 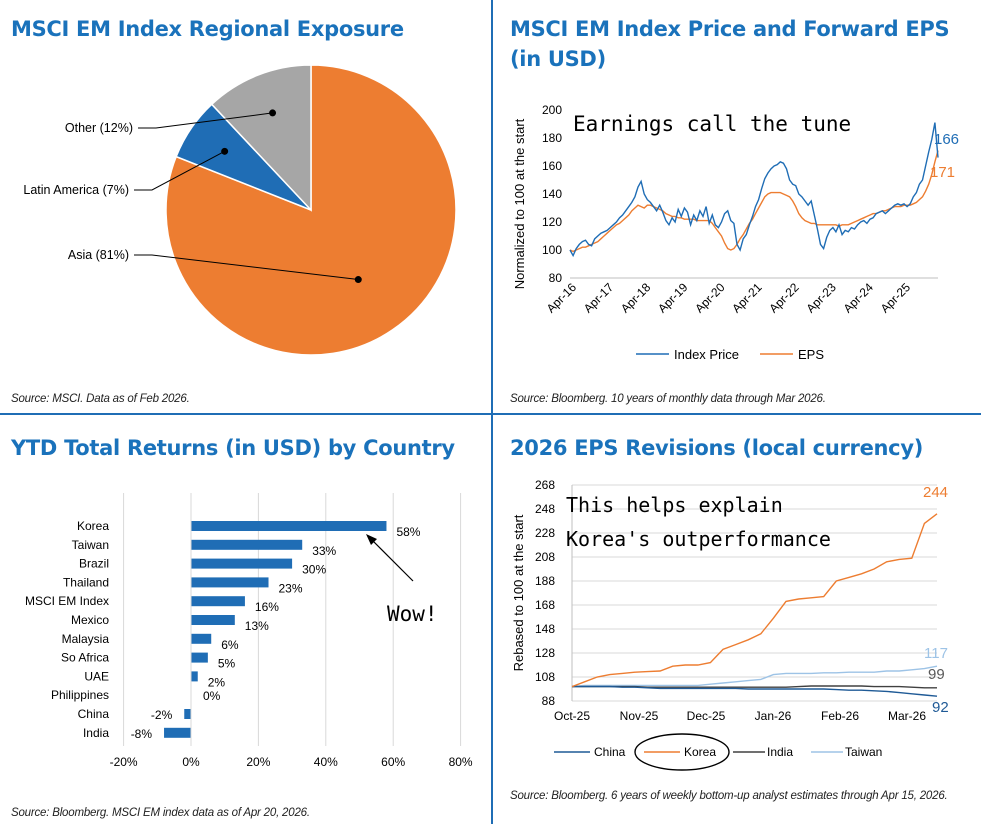 I want to click on annotation: Wow!, so click(x=412, y=614).